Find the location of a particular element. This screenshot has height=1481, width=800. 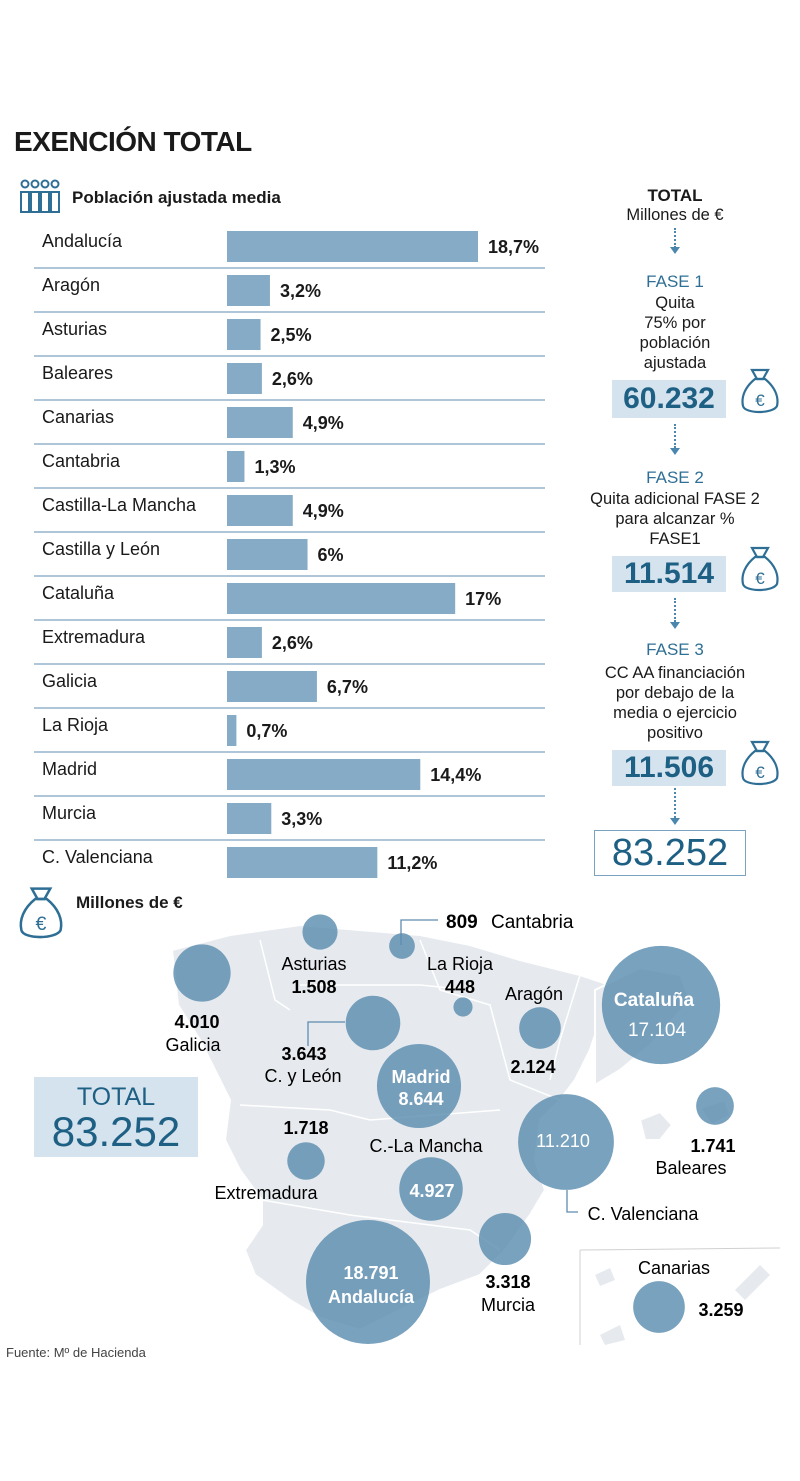

fase3-desc-3: media o ejercicio is located at coordinates (675, 713).